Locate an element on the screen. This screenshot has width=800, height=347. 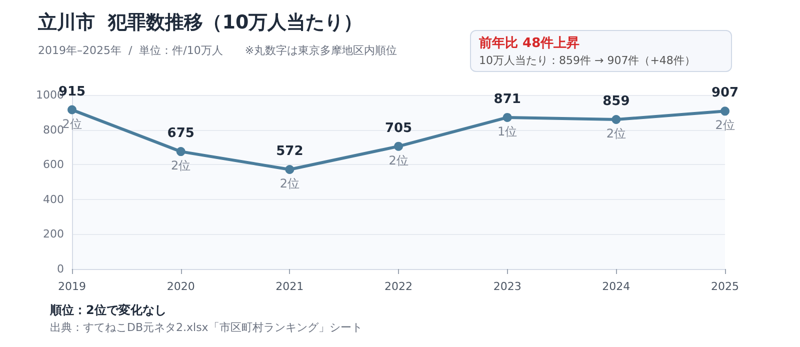
x-tick-label: 2024 is located at coordinates (616, 286).